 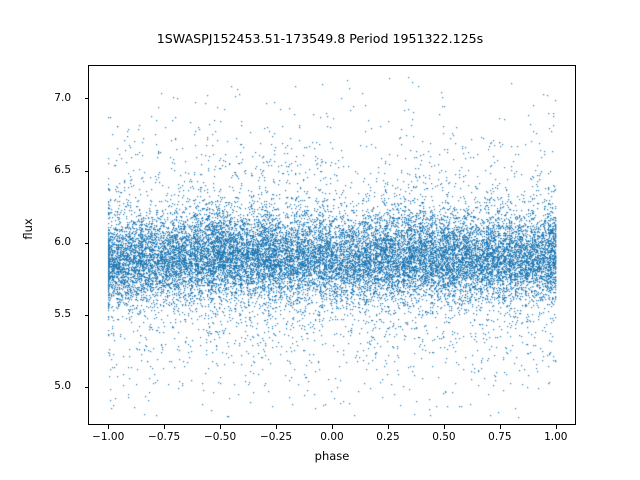 I want to click on y-tick-label: 6.0, so click(x=62, y=242).